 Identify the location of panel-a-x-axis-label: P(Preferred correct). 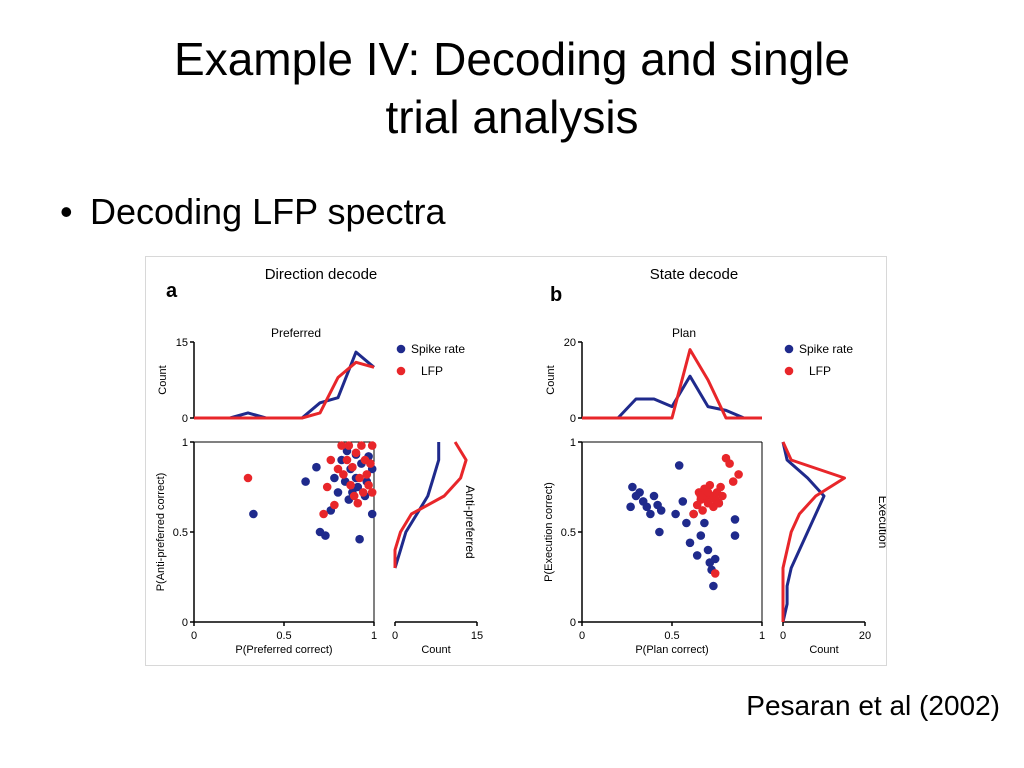
(283, 650).